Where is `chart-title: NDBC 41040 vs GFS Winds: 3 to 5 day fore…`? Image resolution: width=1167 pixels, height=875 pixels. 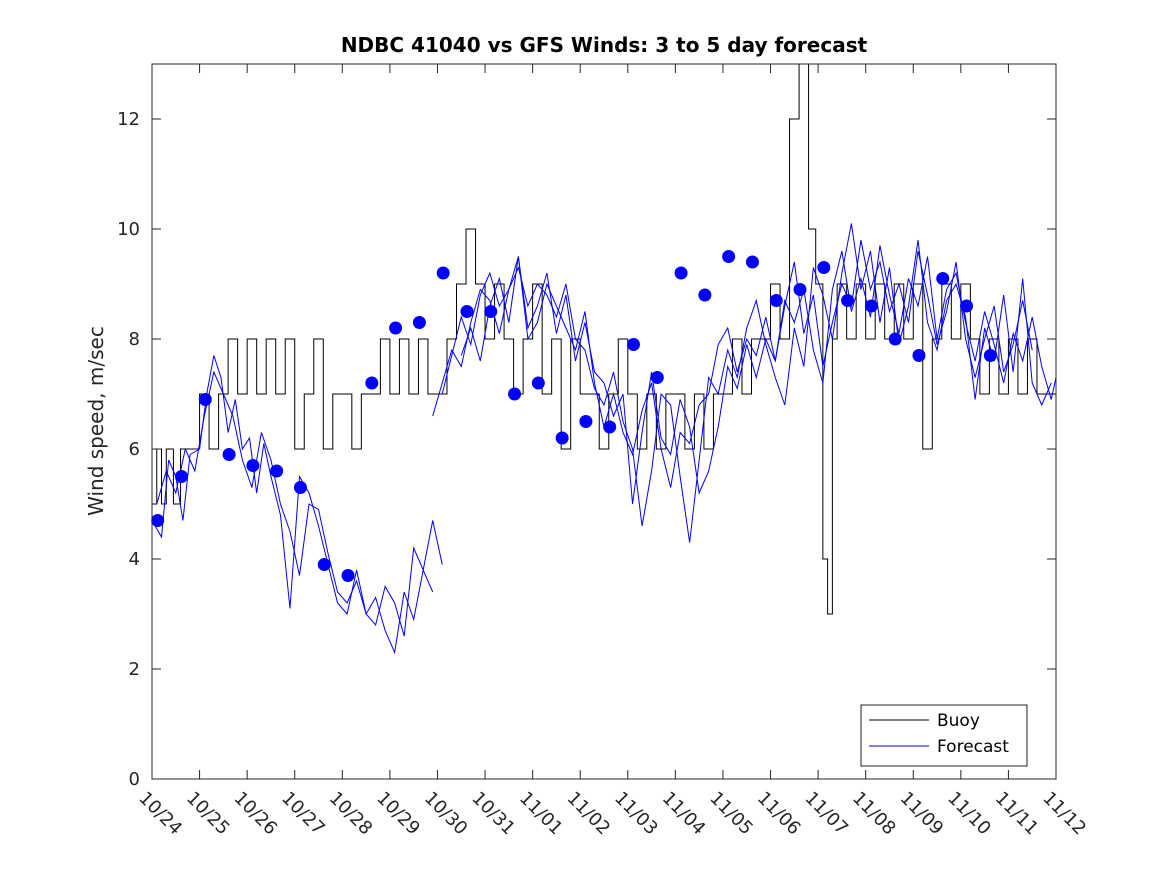 chart-title: NDBC 41040 vs GFS Winds: 3 to 5 day fore… is located at coordinates (604, 45).